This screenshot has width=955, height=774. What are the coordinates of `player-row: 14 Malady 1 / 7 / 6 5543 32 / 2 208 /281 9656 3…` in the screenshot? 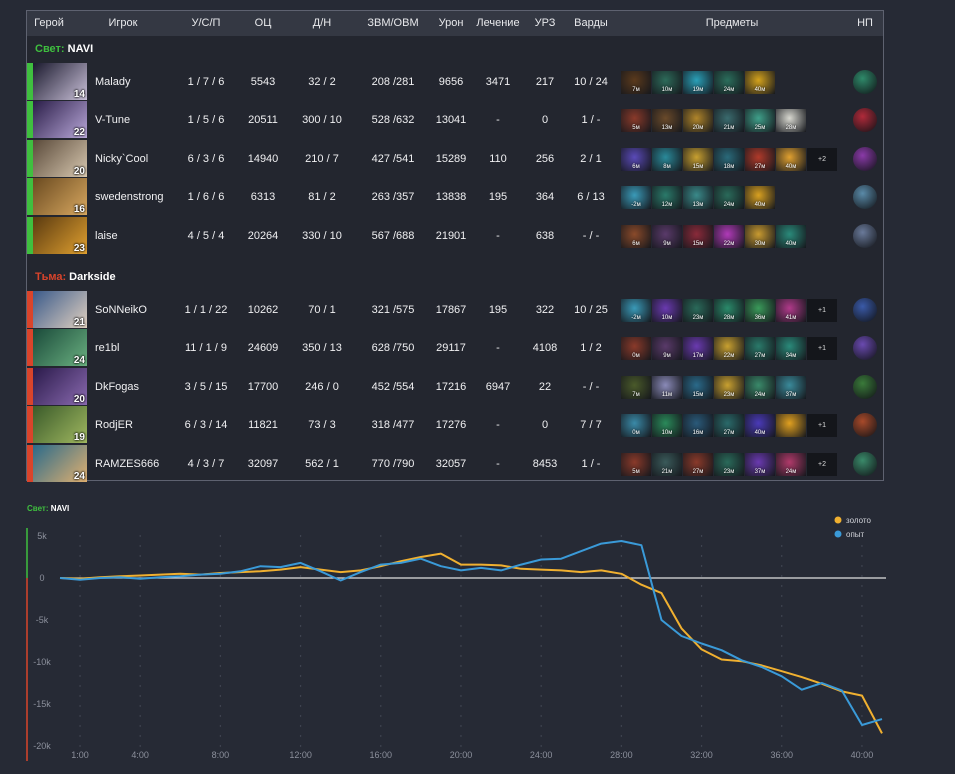 It's located at (455, 82).